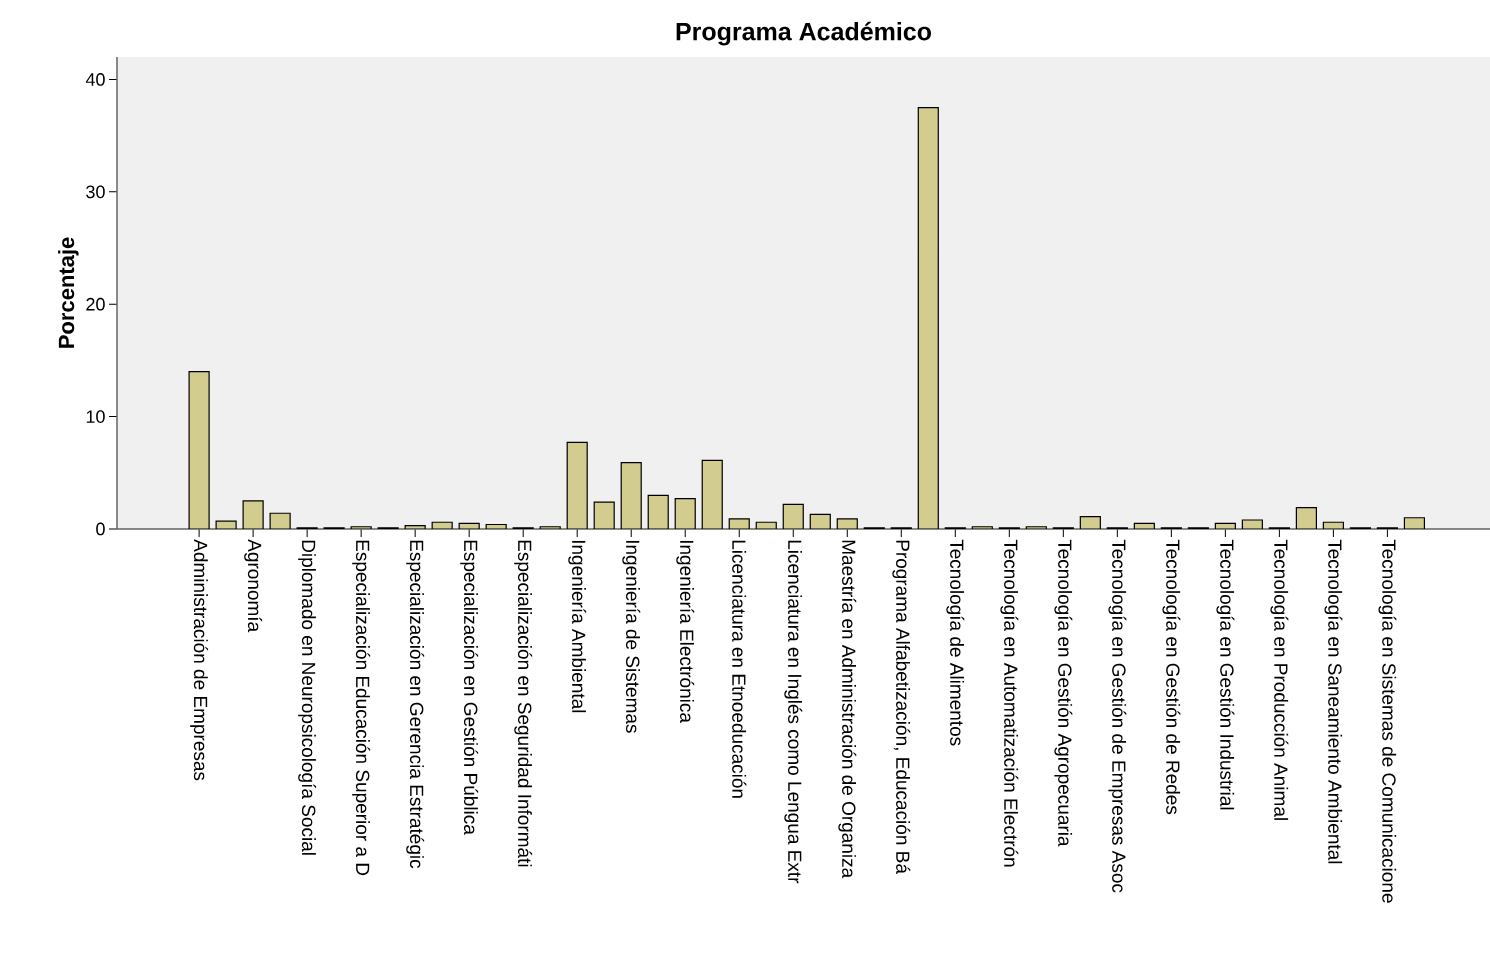 Image resolution: width=1490 pixels, height=962 pixels. I want to click on x-tick-label: Especialización en Seguridad Informáti, so click(523, 703).